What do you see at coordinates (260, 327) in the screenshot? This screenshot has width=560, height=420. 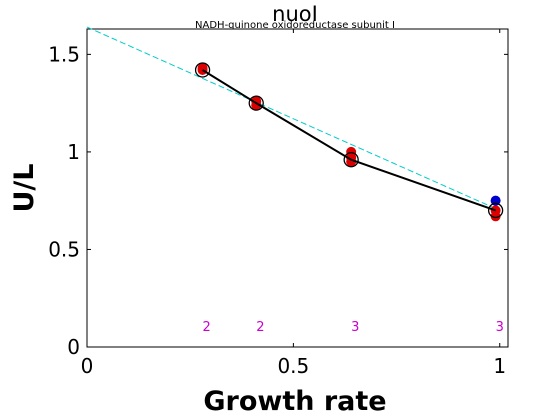 I see `count-label-1: 2` at bounding box center [260, 327].